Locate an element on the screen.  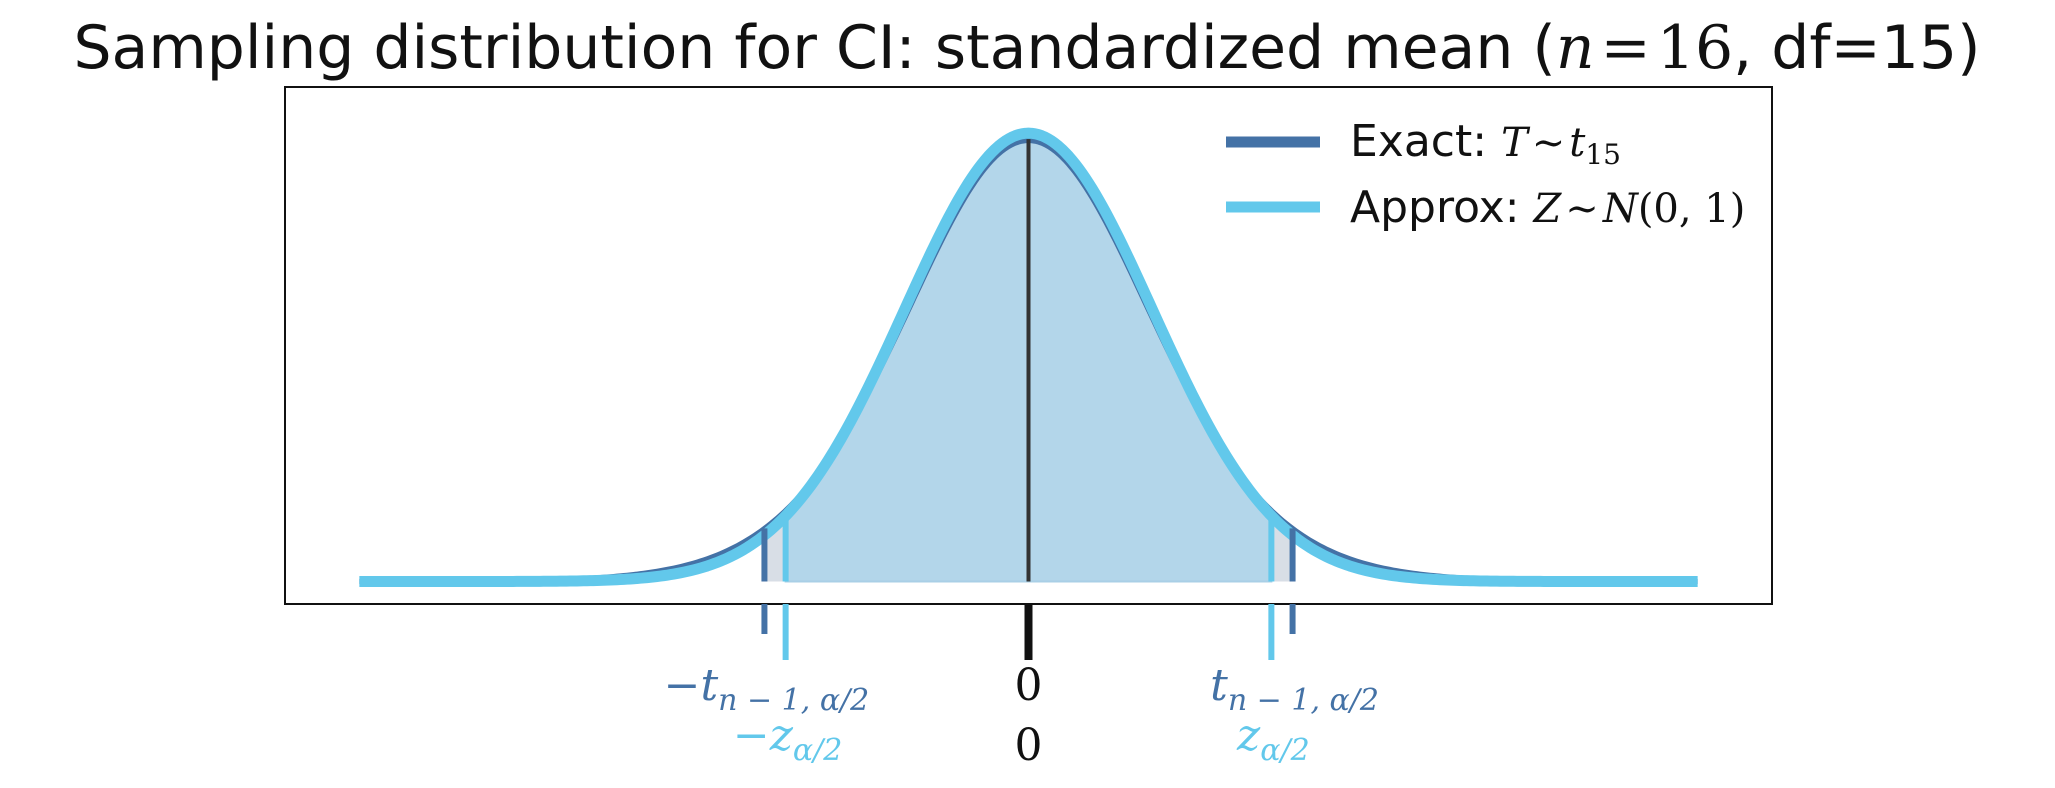
chart-title-suffix: , df=15) is located at coordinates (1856, 48).